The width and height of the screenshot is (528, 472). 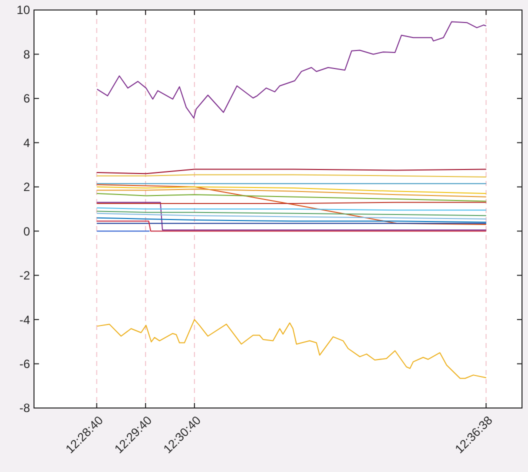 I want to click on y-tick-label: 2, so click(x=26, y=187).